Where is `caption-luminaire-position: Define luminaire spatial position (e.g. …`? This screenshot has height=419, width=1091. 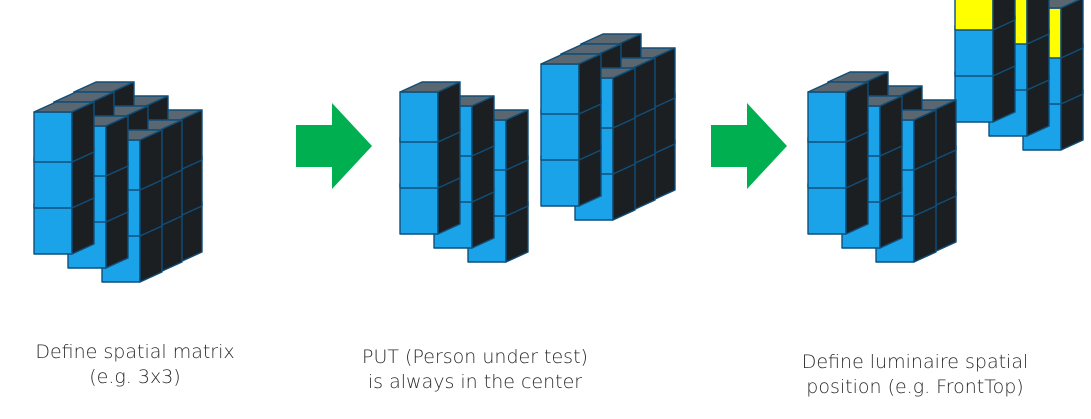 caption-luminaire-position: Define luminaire spatial position (e.g. … is located at coordinates (915, 375).